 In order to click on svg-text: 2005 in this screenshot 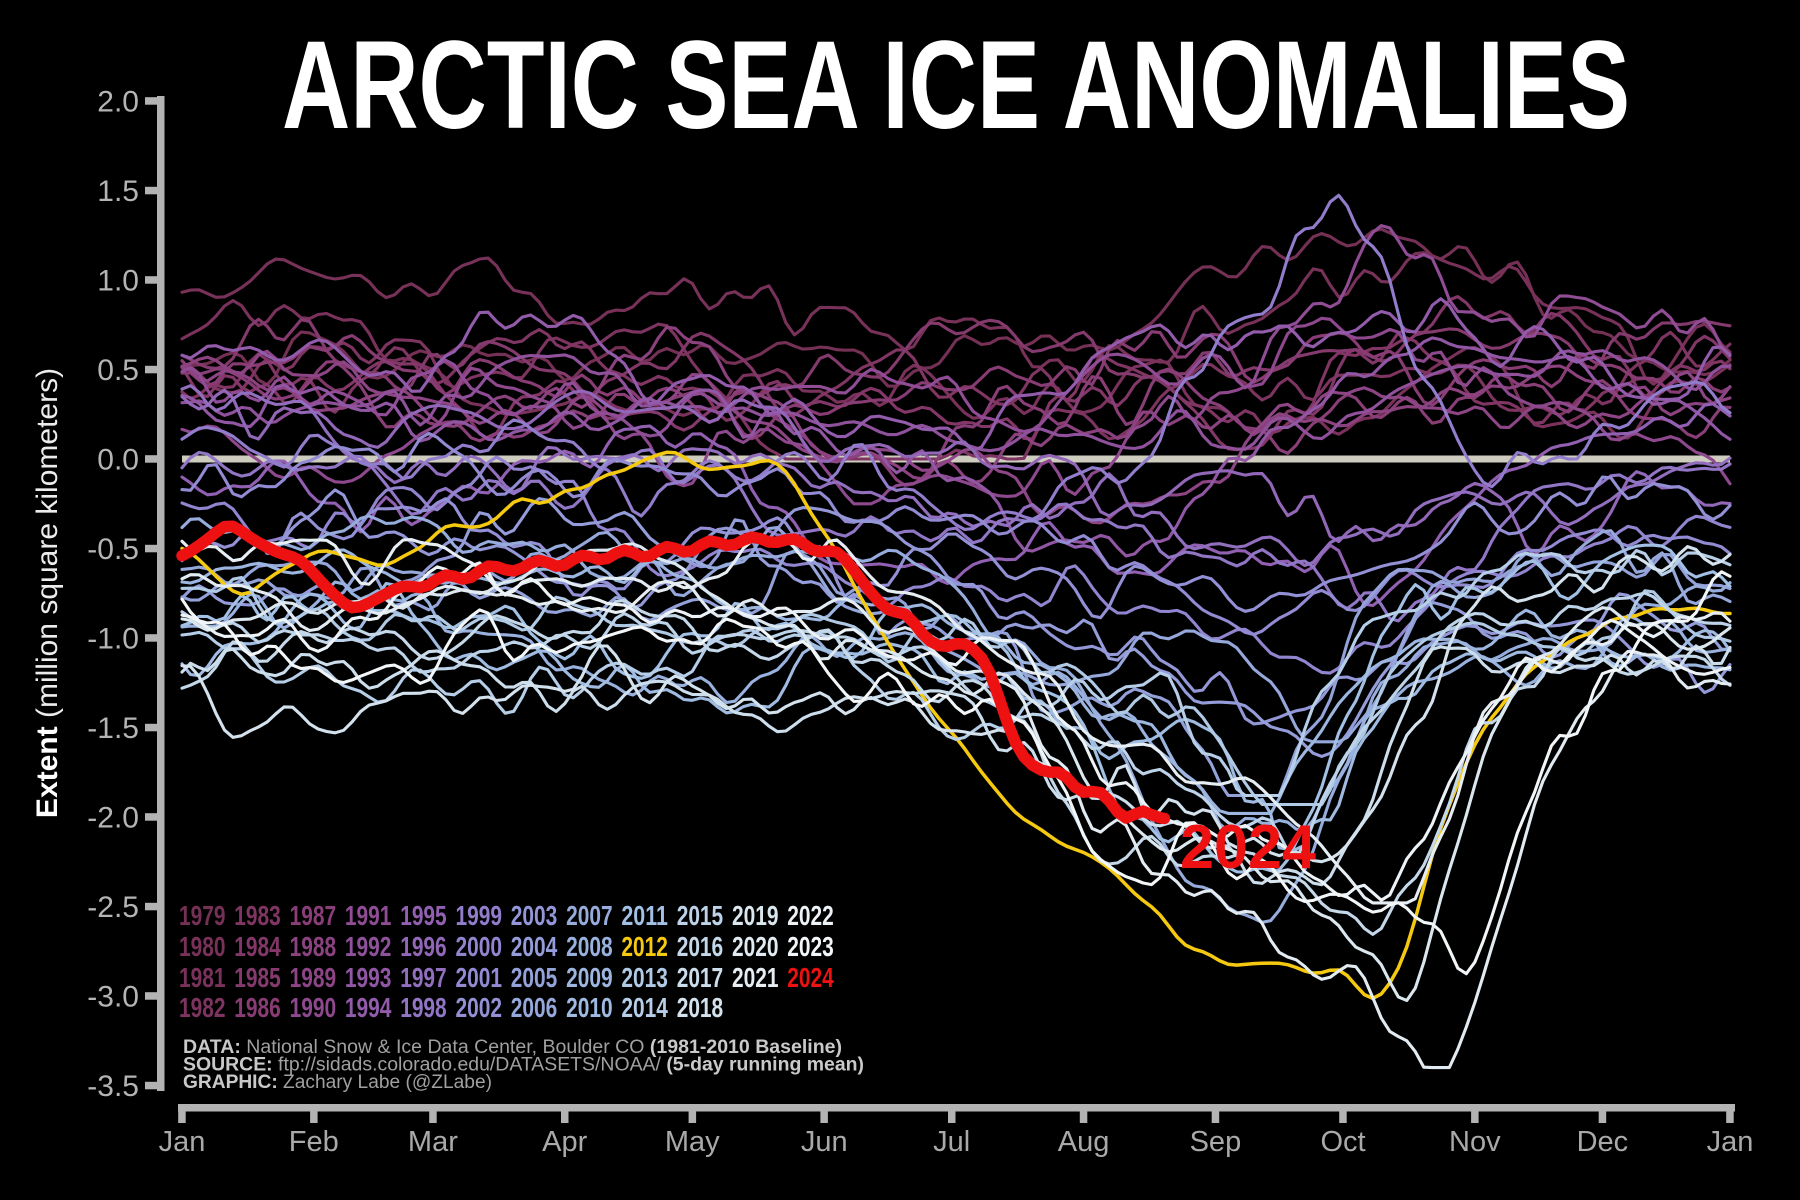, I will do `click(534, 977)`.